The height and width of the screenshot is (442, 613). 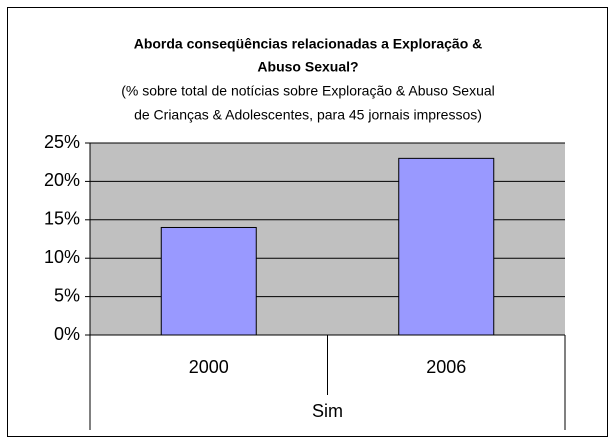 I want to click on chart-title: Abuso Sexual?, so click(x=307, y=67).